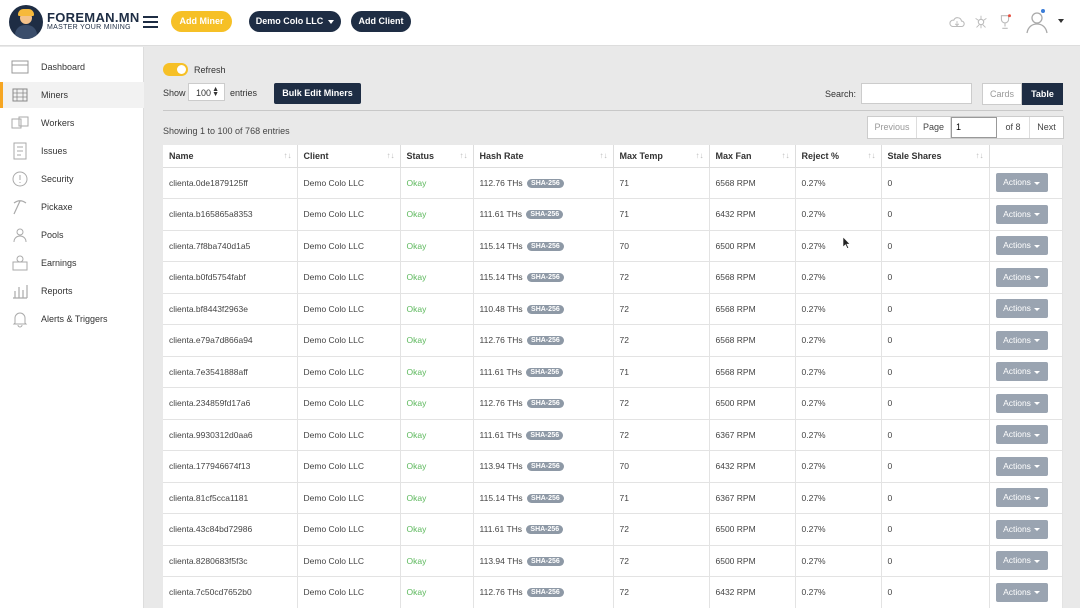 This screenshot has width=1080, height=608. What do you see at coordinates (230, 466) in the screenshot?
I see `miner-name: clienta.177946674f13` at bounding box center [230, 466].